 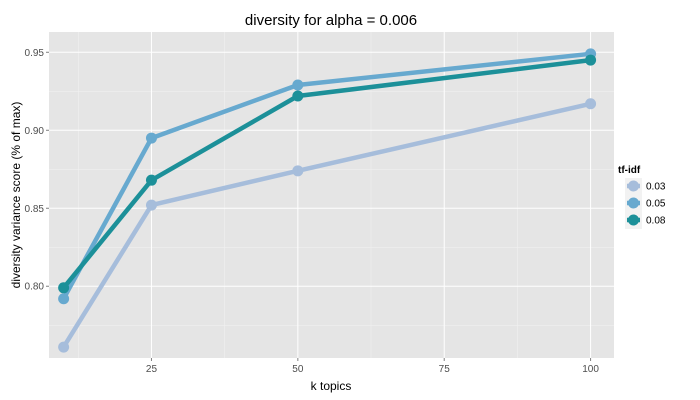 What do you see at coordinates (656, 187) in the screenshot?
I see `legend-label-0.03: 0.03` at bounding box center [656, 187].